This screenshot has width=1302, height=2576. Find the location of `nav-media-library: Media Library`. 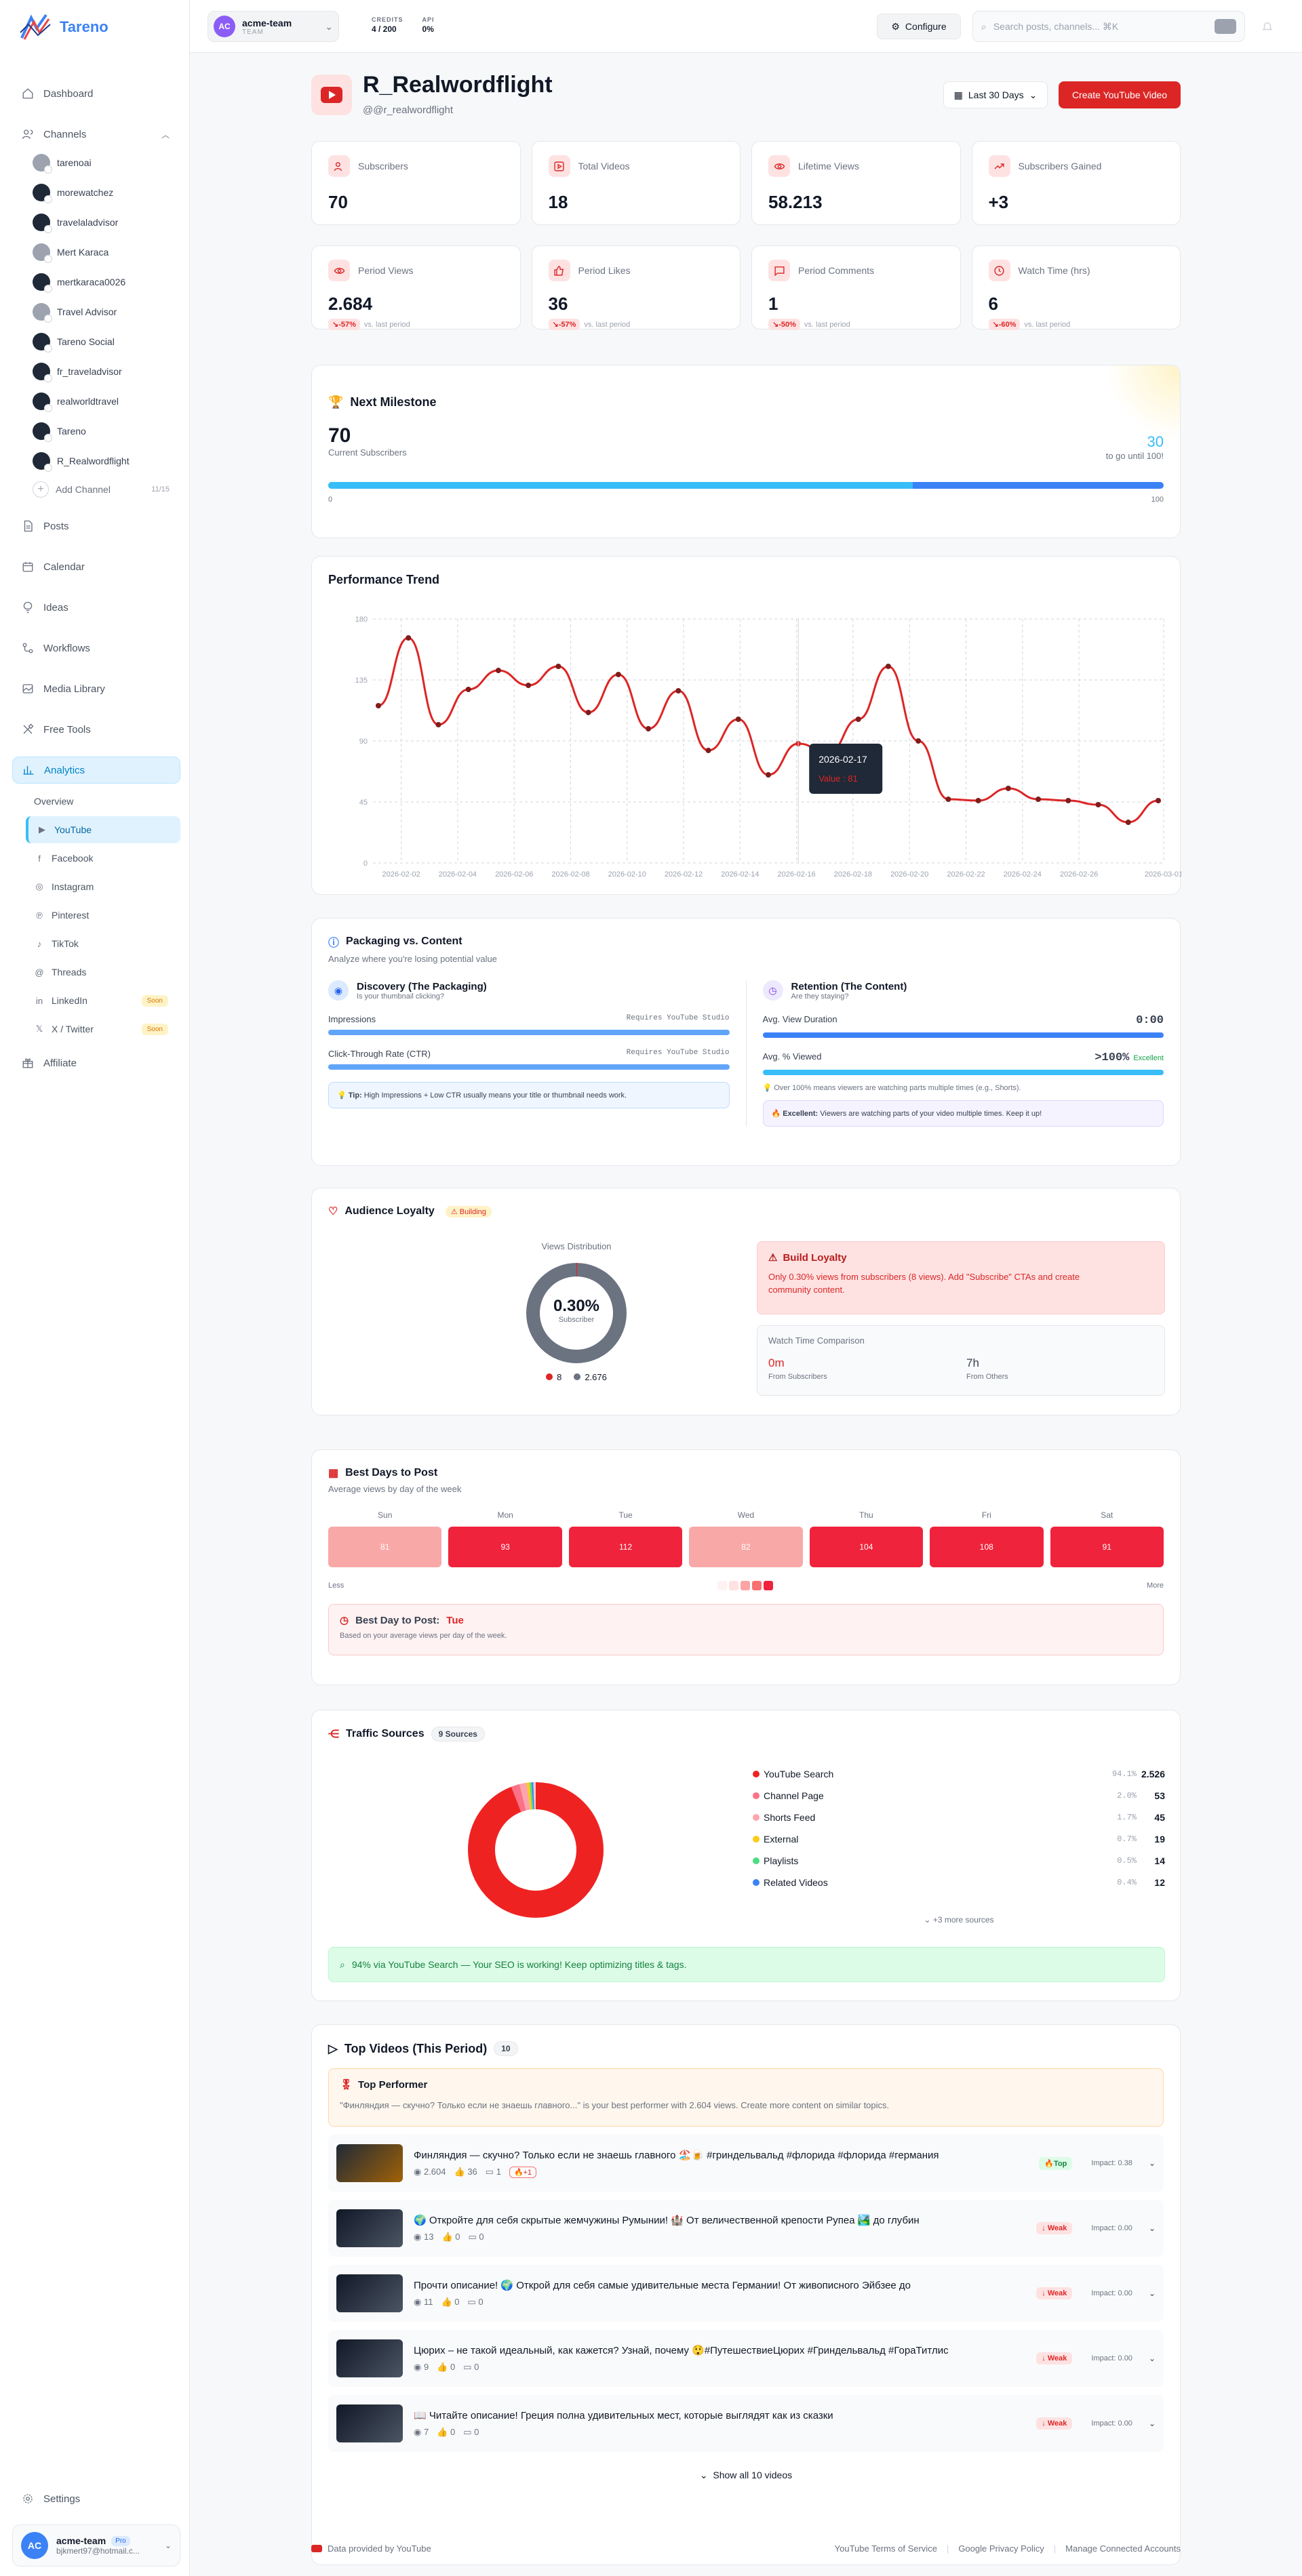

nav-media-library: Media Library is located at coordinates (96, 688).